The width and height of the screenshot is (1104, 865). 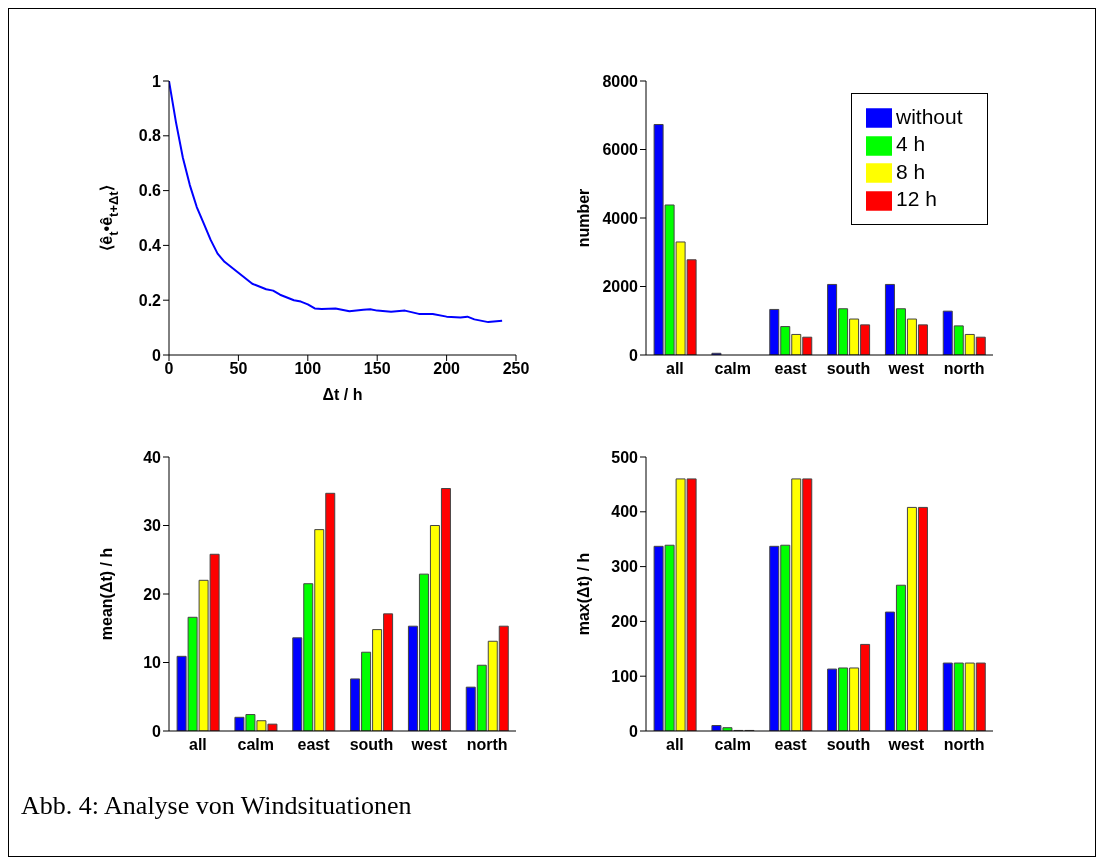 What do you see at coordinates (152, 663) in the screenshot?
I see `y-tick-label: 10` at bounding box center [152, 663].